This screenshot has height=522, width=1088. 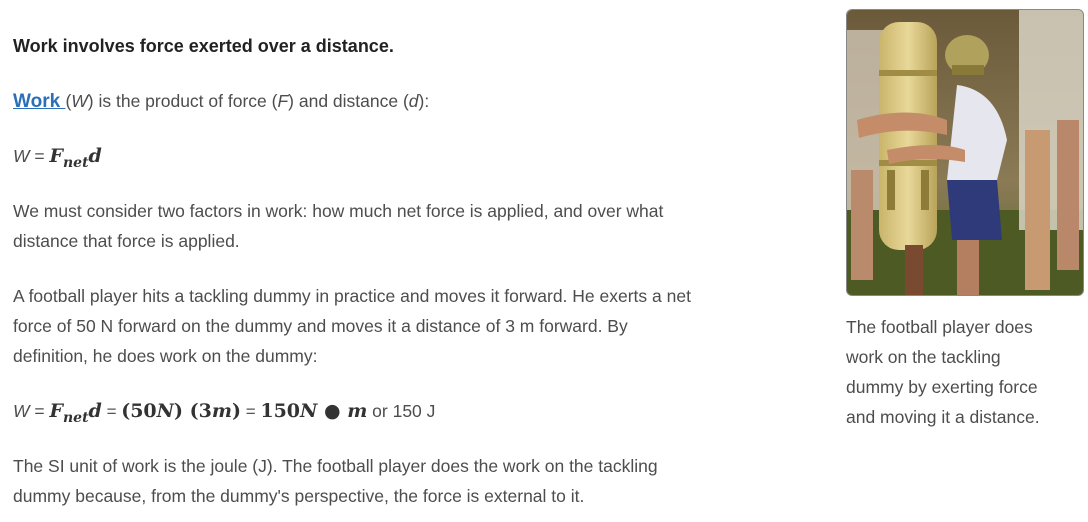 I want to click on work-glossary-link: Work, so click(x=39, y=101).